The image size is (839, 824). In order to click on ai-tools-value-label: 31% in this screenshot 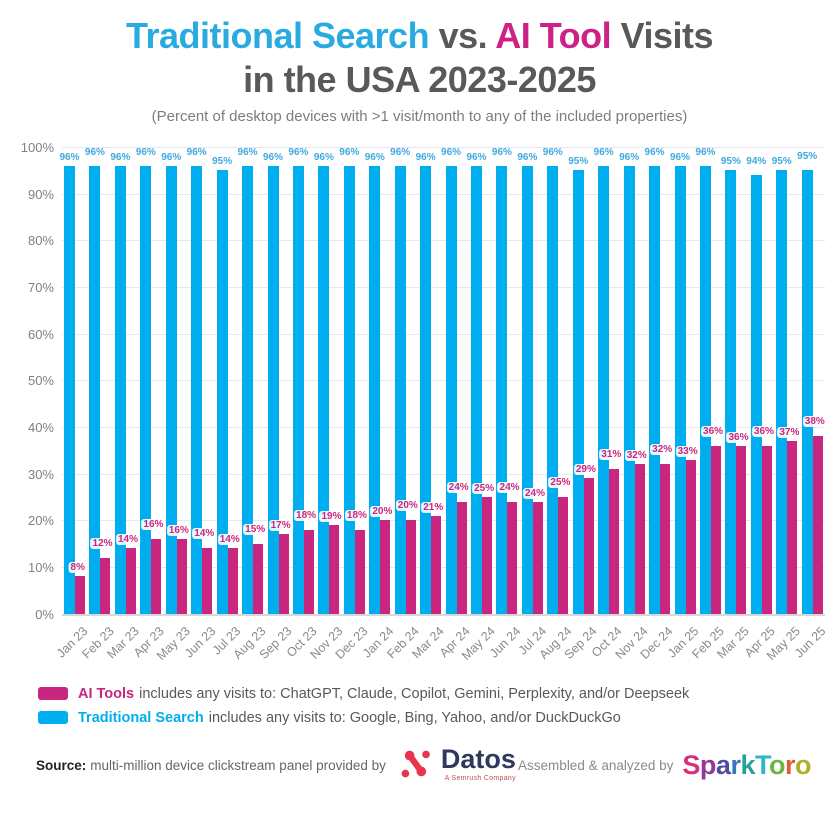, I will do `click(611, 455)`.